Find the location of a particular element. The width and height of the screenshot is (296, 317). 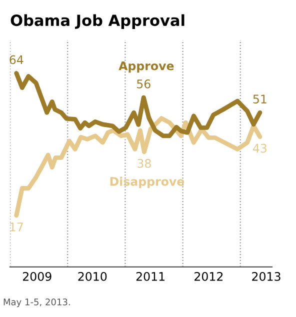

data-label: 43 is located at coordinates (259, 148).